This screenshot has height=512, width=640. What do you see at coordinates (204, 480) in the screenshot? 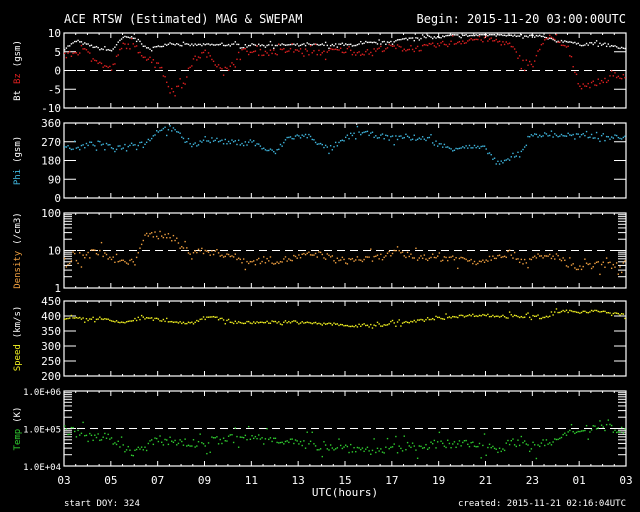
I see `x-tick-label: 09` at bounding box center [204, 480].